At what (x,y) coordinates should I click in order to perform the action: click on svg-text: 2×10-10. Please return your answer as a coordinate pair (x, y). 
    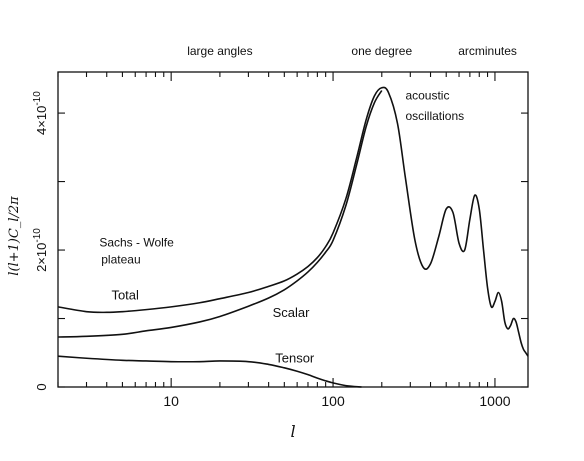
    Looking at the image, I should click on (40, 250).